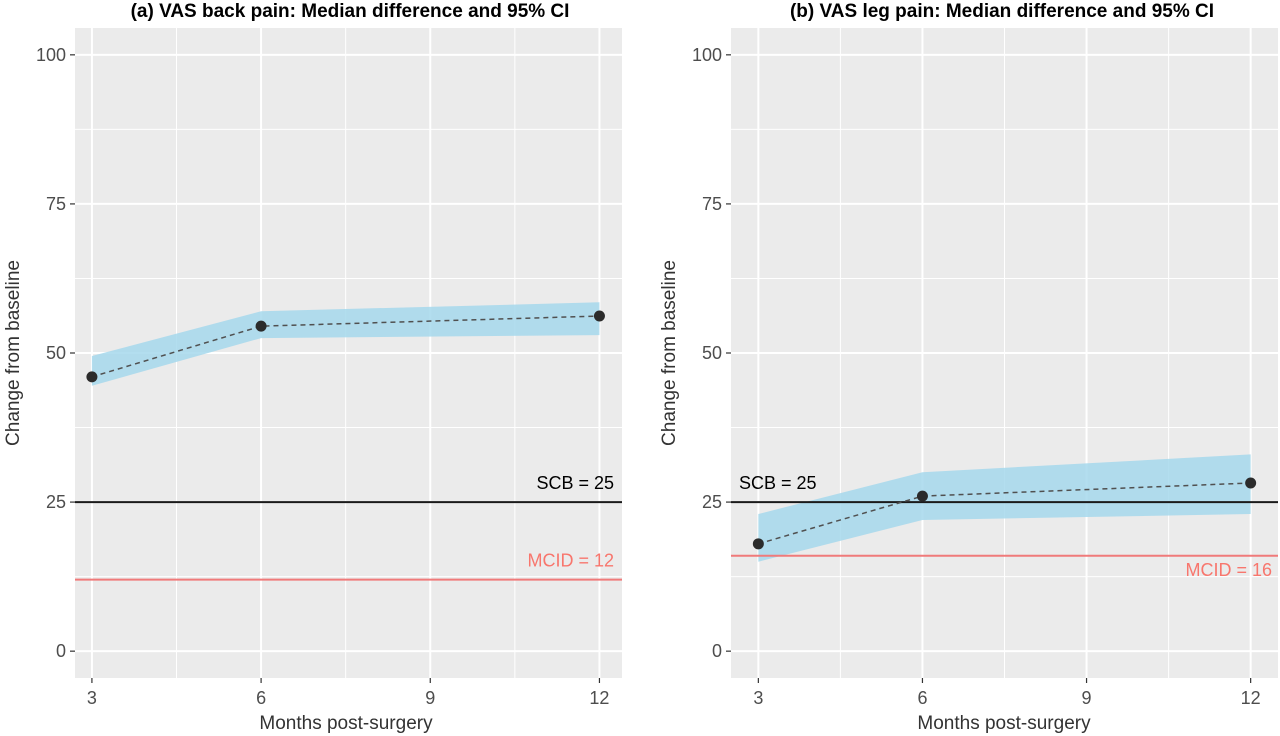 The height and width of the screenshot is (736, 1280). I want to click on a-reference-label-1: MCID = 12, so click(570, 561).